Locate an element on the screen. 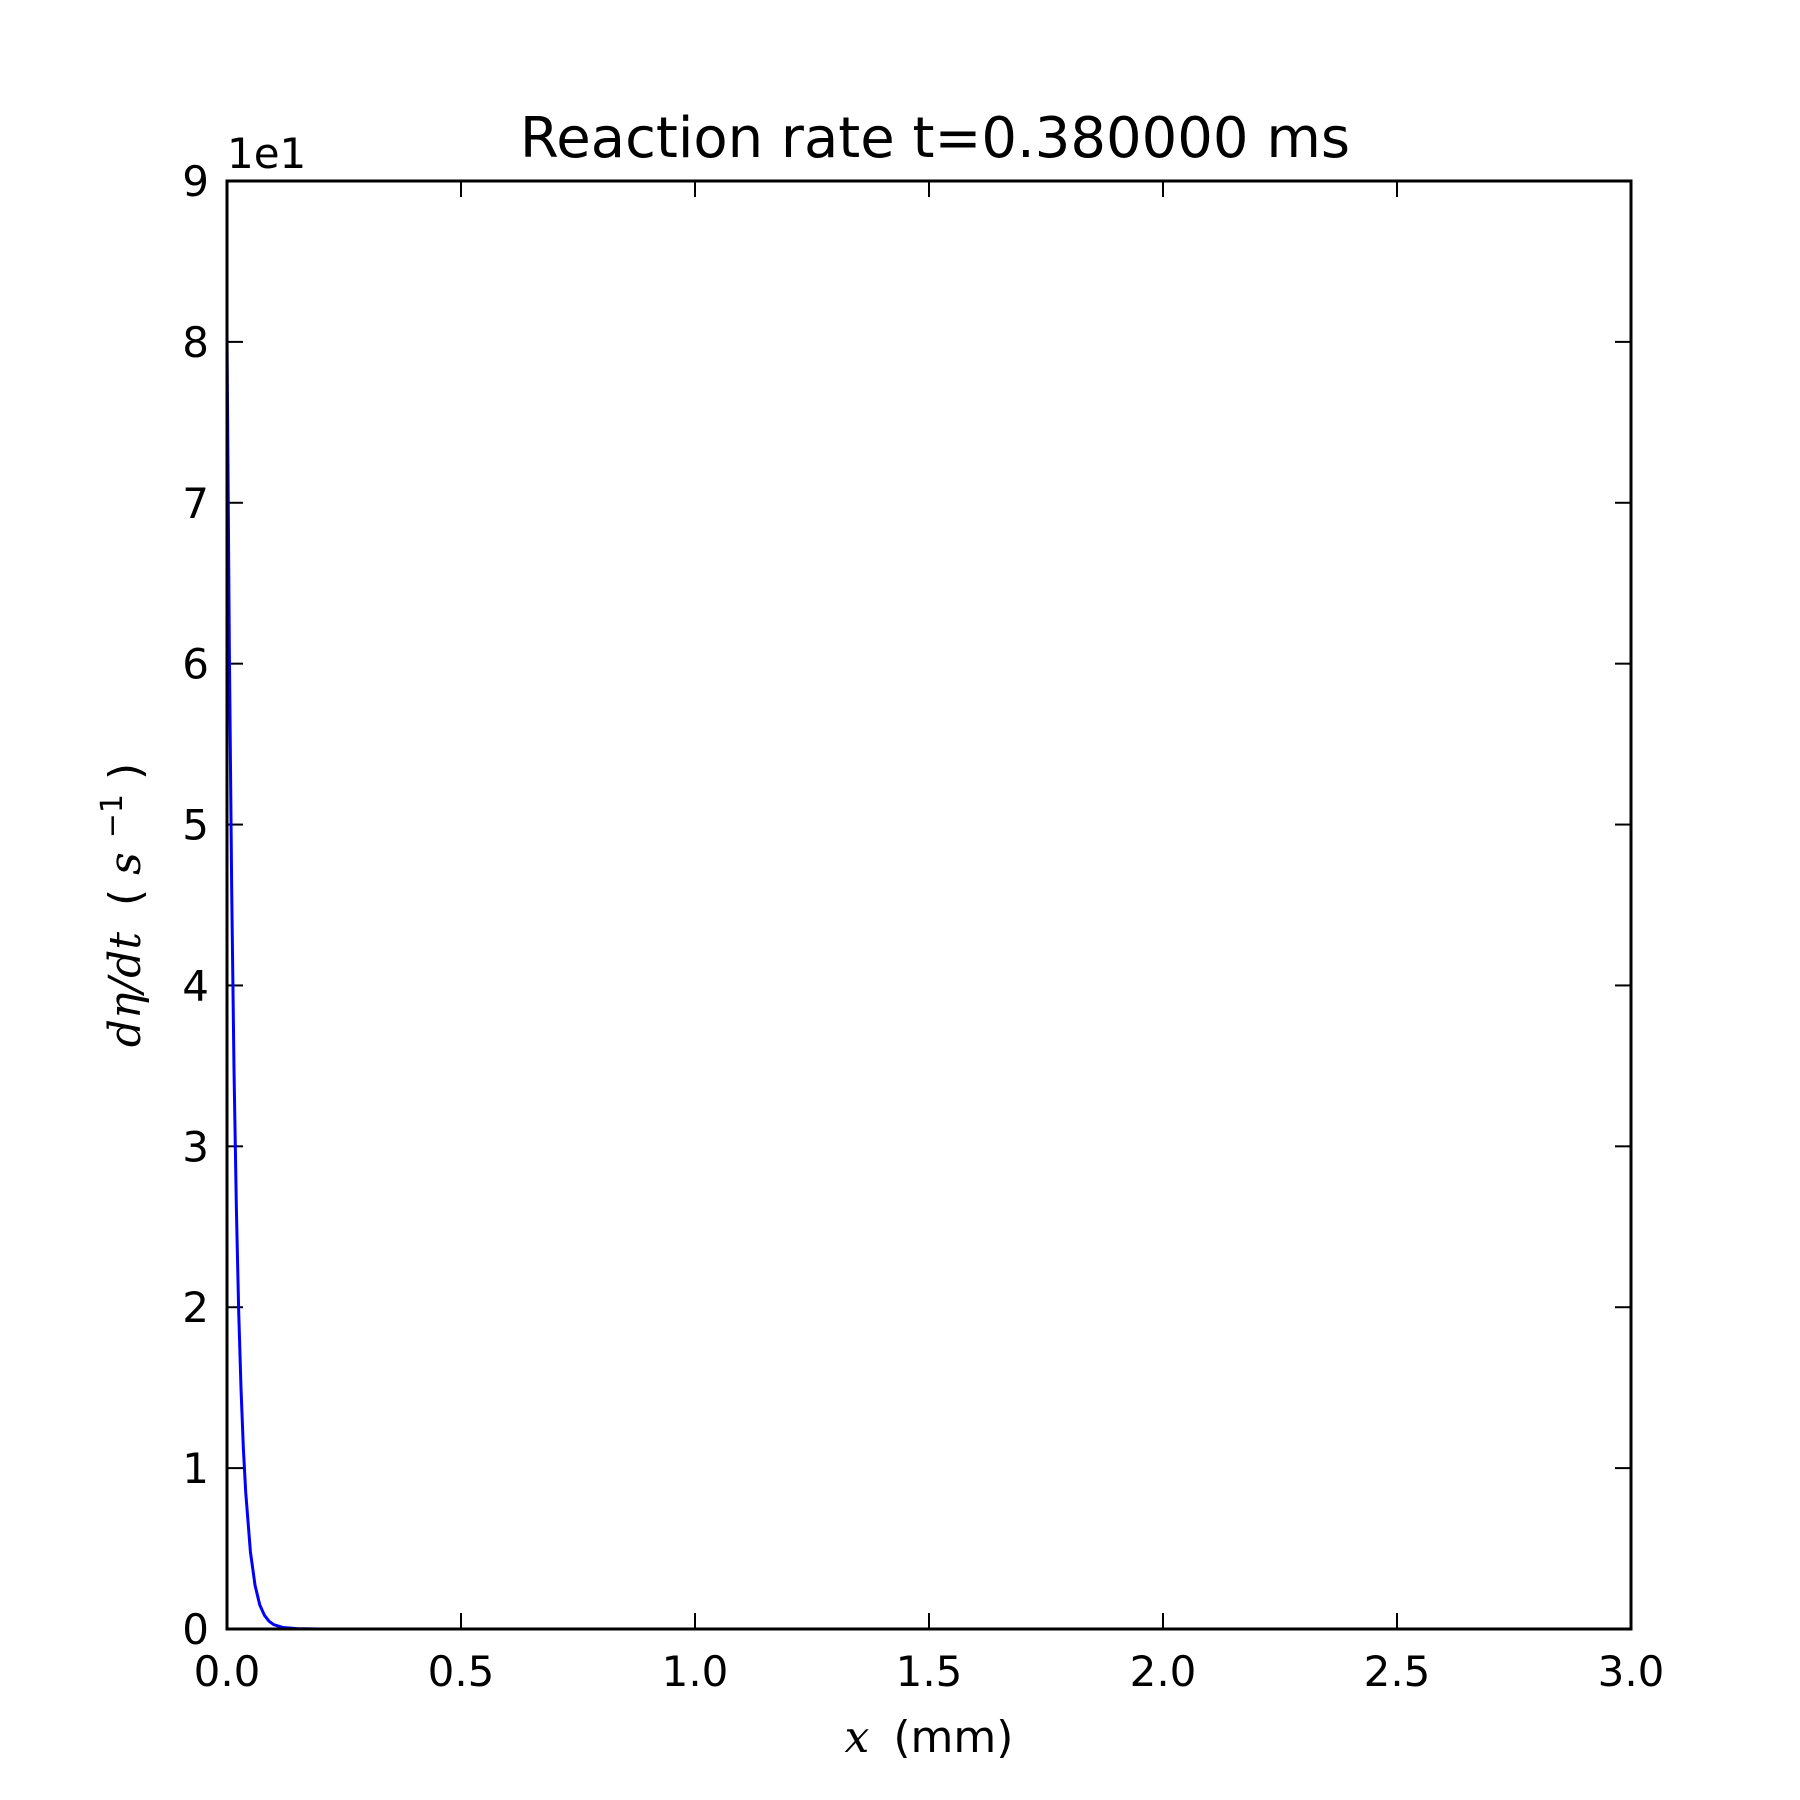  y-tick-label: 2 is located at coordinates (195, 1307).